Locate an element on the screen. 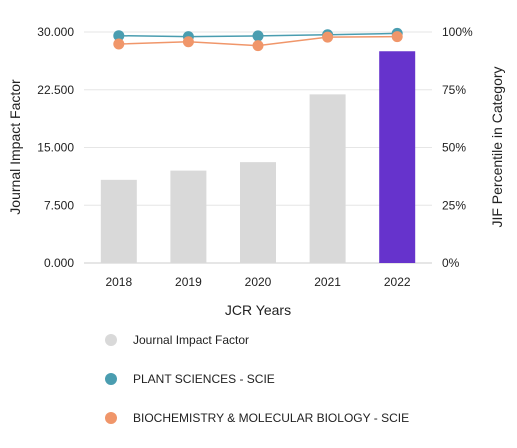  y-tick-label: 7.500 is located at coordinates (59, 205).